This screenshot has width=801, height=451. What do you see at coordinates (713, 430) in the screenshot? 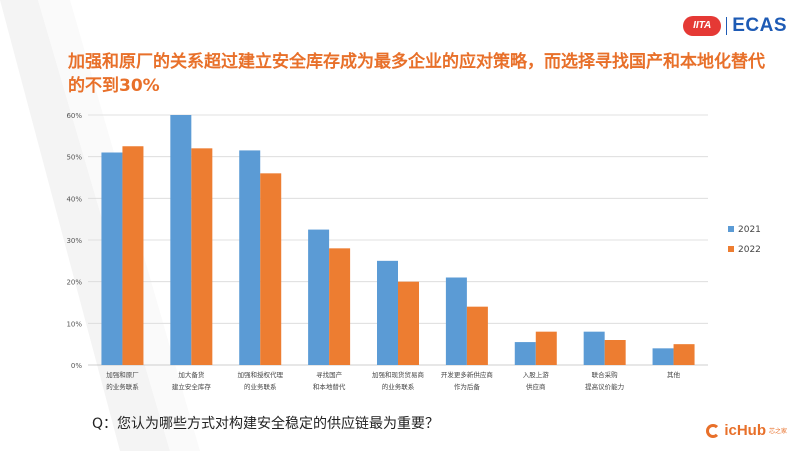
I see `ichub-icon` at bounding box center [713, 430].